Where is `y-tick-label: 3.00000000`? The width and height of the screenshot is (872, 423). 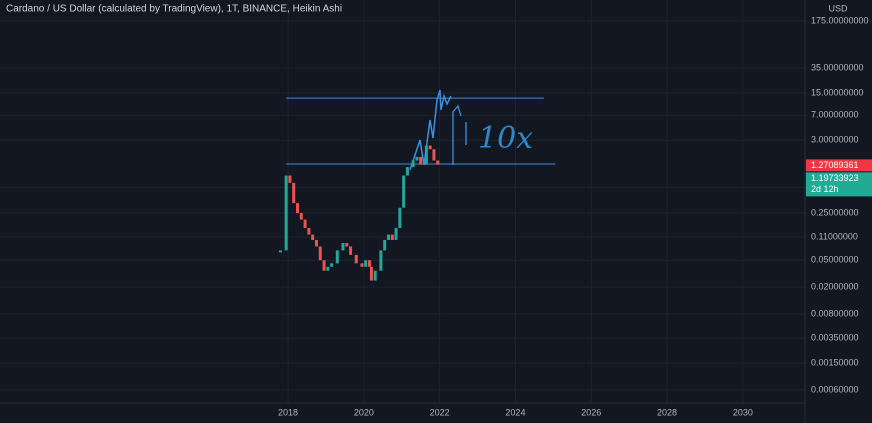
y-tick-label: 3.00000000 is located at coordinates (835, 140).